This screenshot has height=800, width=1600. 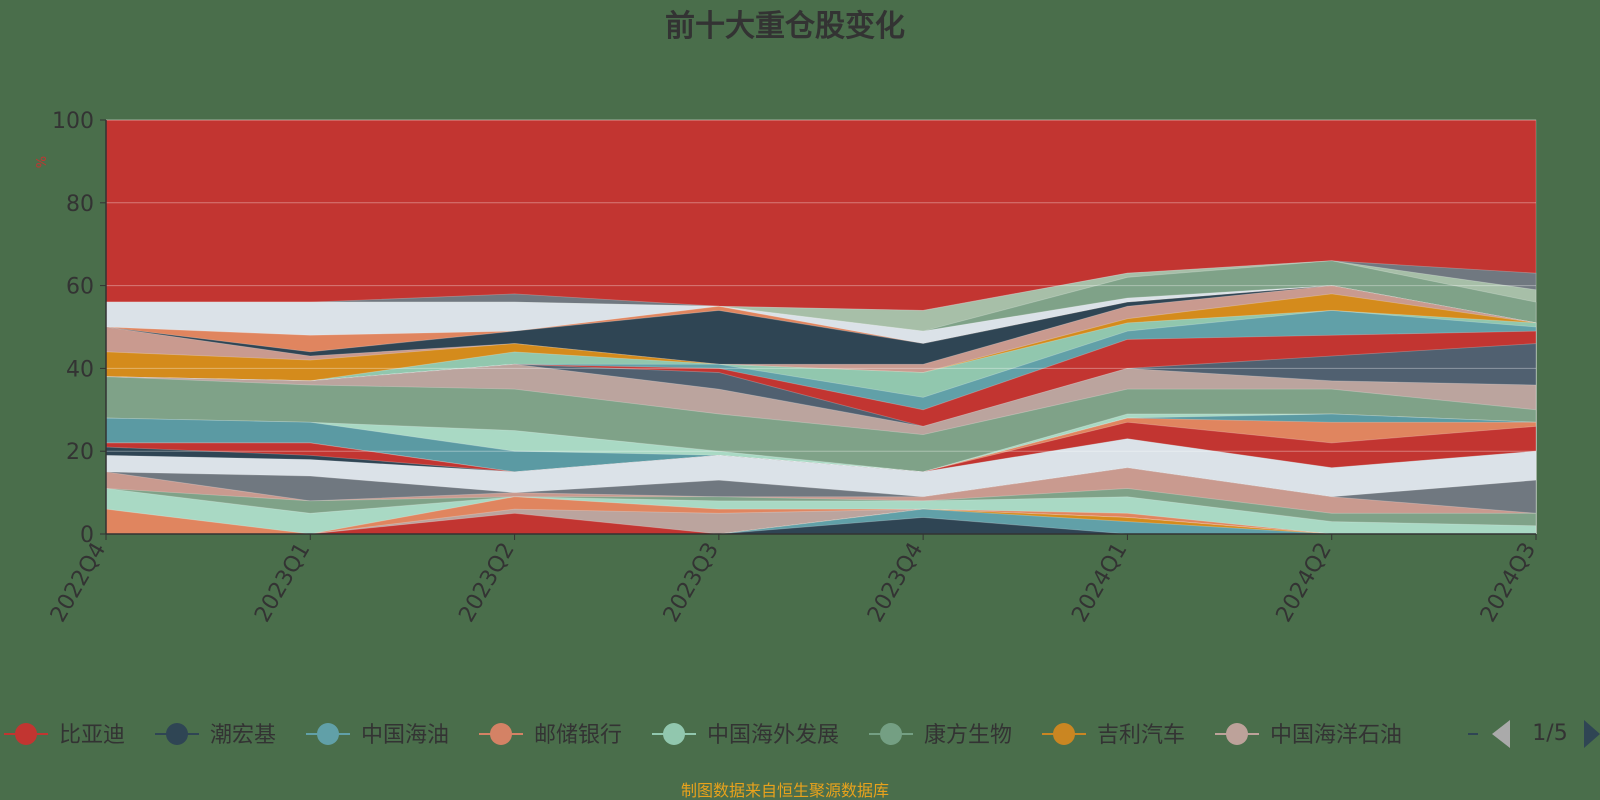 I want to click on legend-item: 吉利汽车, so click(x=1113, y=735).